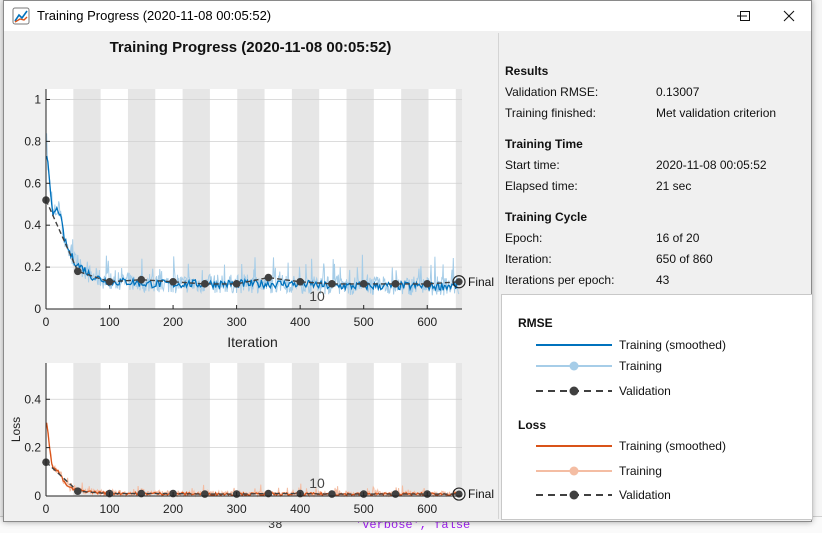  What do you see at coordinates (527, 71) in the screenshot?
I see `results-heading: Results` at bounding box center [527, 71].